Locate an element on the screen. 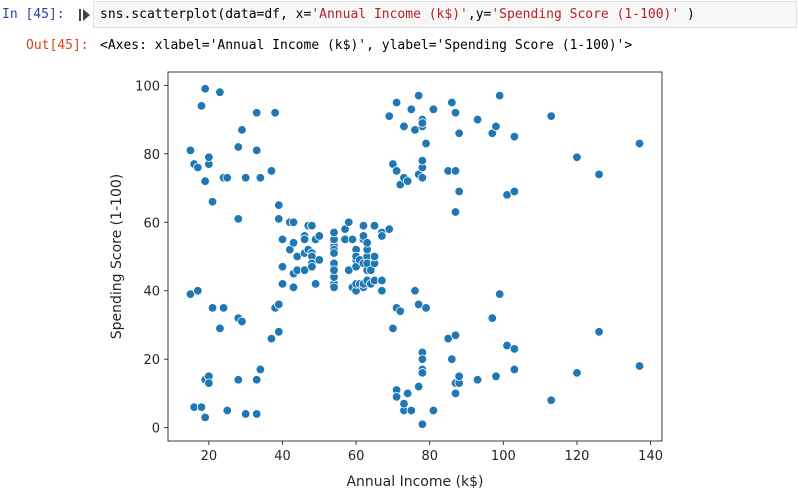  x-tick-label: 100 is located at coordinates (503, 456).